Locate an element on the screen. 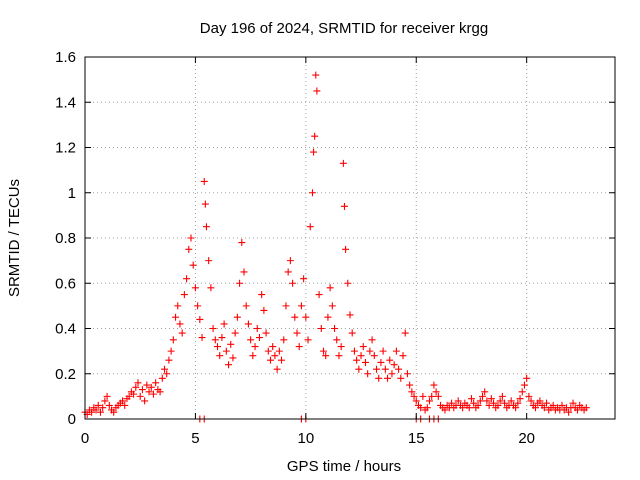 Image resolution: width=640 pixels, height=480 pixels. y-axis-label: SRMTID / TECUs is located at coordinates (14, 238).